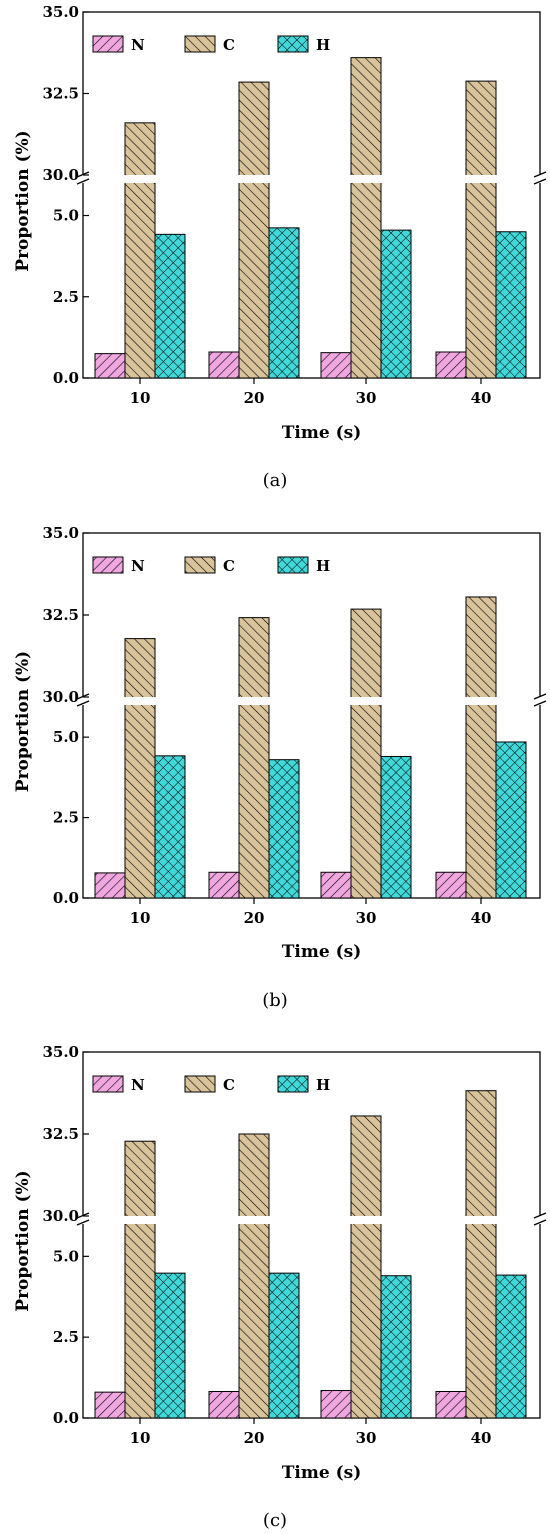 Image resolution: width=550 pixels, height=1534 pixels. Describe the element at coordinates (66, 737) in the screenshot. I see `y-tick-label: 5.0` at that location.